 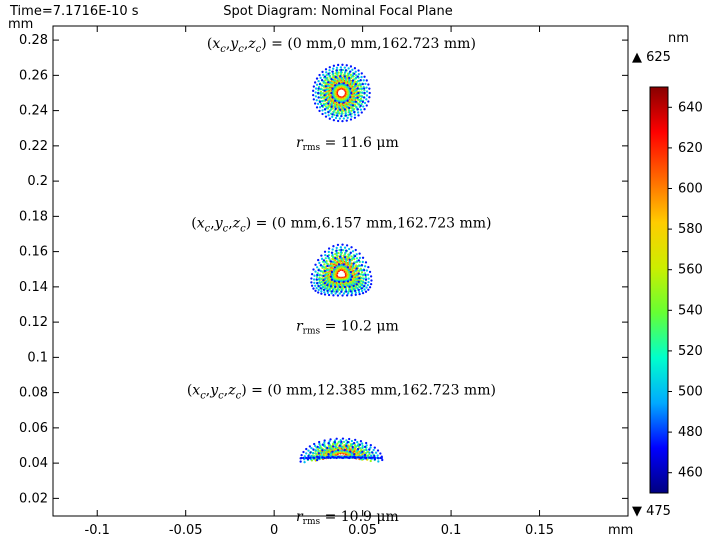 I want to click on colorbar-tick-label: 620, so click(x=690, y=148).